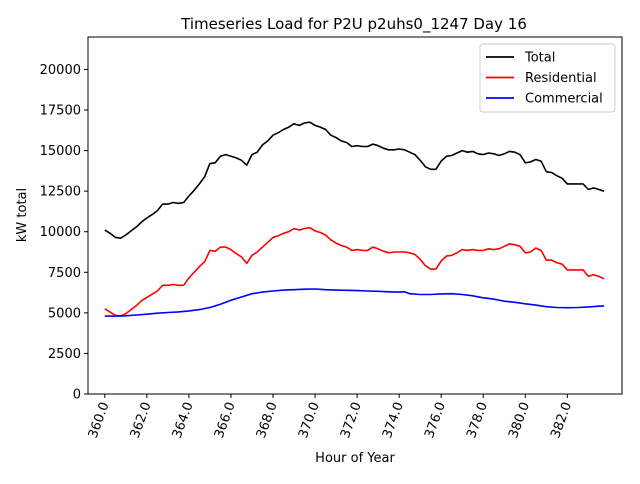 This screenshot has height=484, width=640. What do you see at coordinates (141, 420) in the screenshot?
I see `x-tick-label: 362.0` at bounding box center [141, 420].